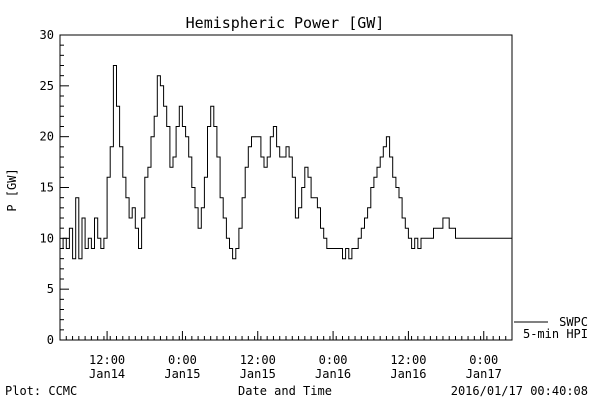  I want to click on legend-entry-0: SWPC, so click(573, 322).